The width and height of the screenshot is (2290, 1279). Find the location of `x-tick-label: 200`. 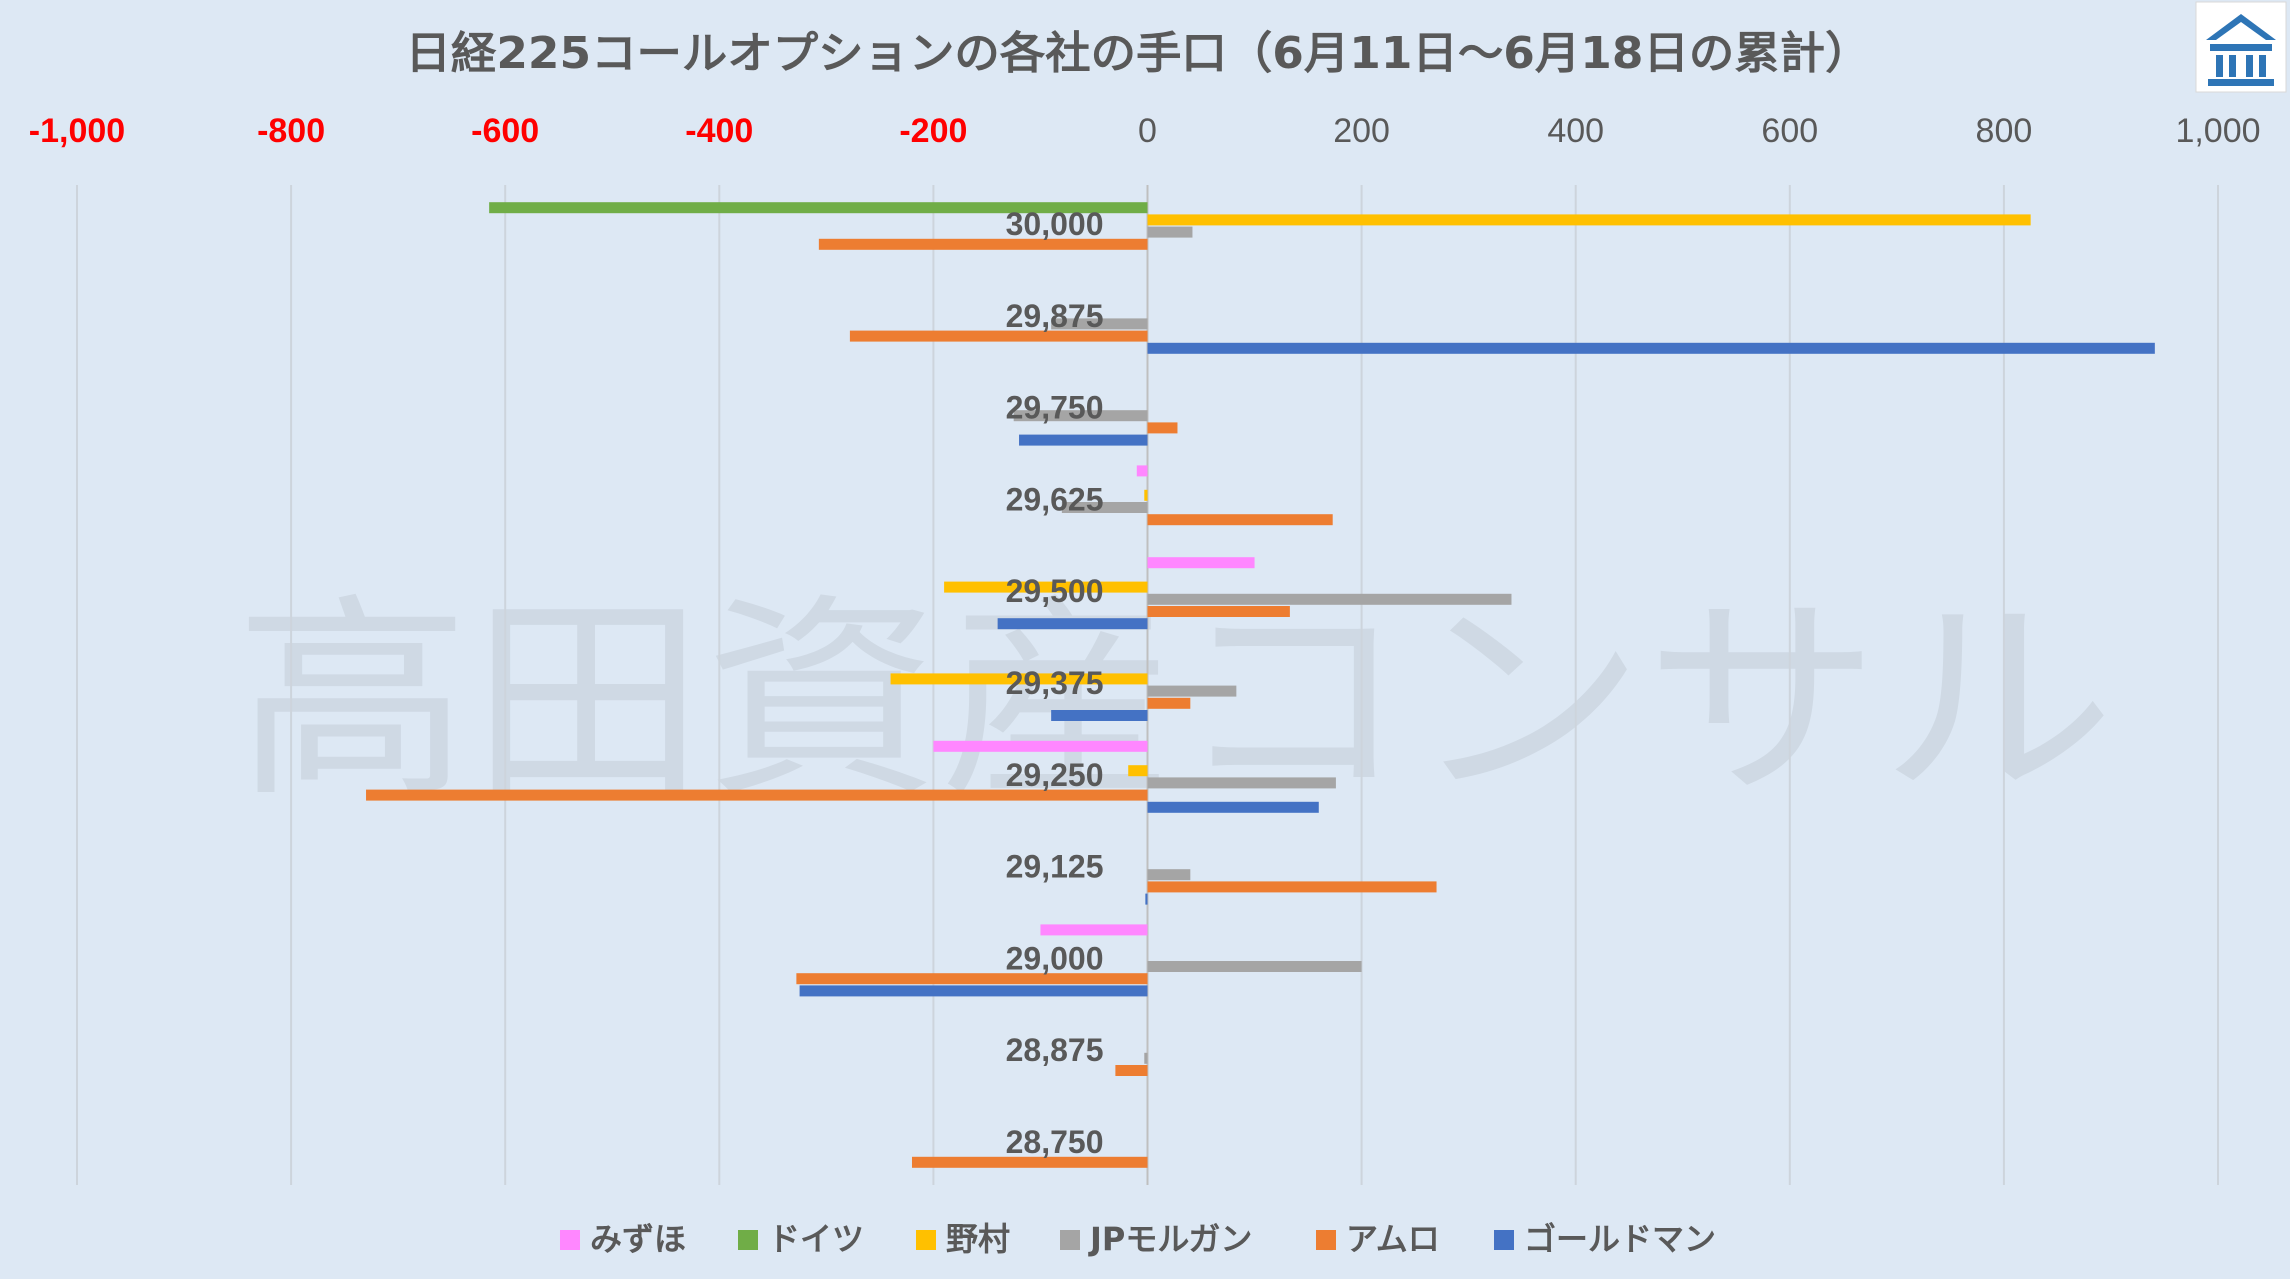

x-tick-label: 200 is located at coordinates (1361, 131).